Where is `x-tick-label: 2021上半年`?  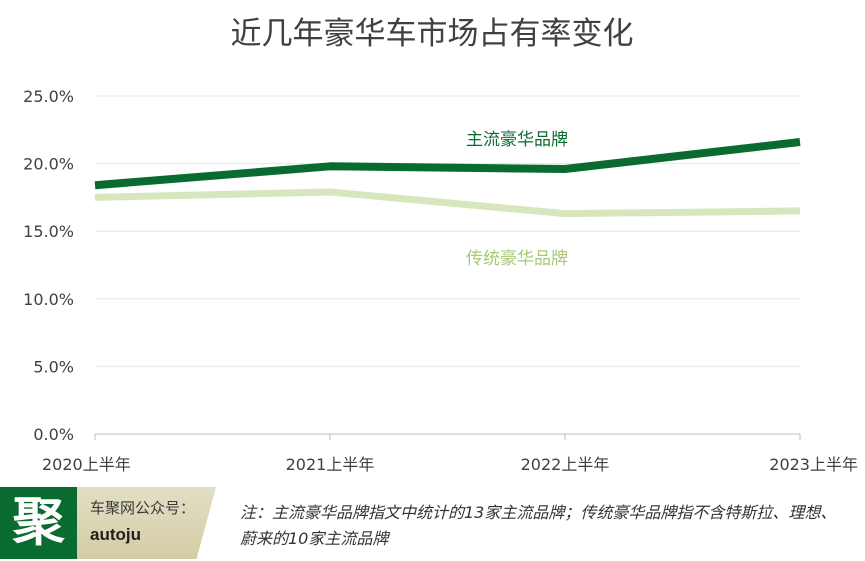 x-tick-label: 2021上半年 is located at coordinates (330, 464).